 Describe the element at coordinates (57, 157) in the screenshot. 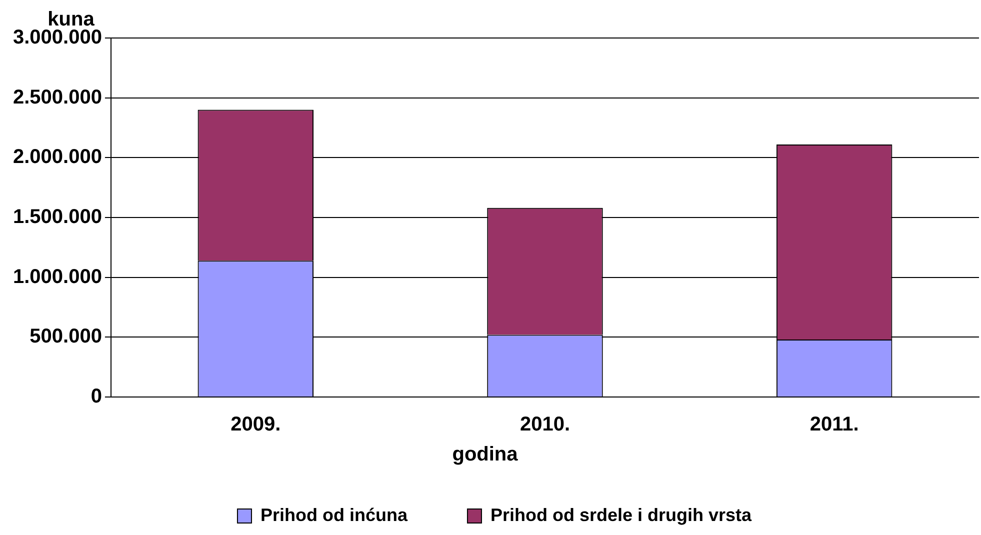

I see `y-tick-label: 2.000.000` at that location.